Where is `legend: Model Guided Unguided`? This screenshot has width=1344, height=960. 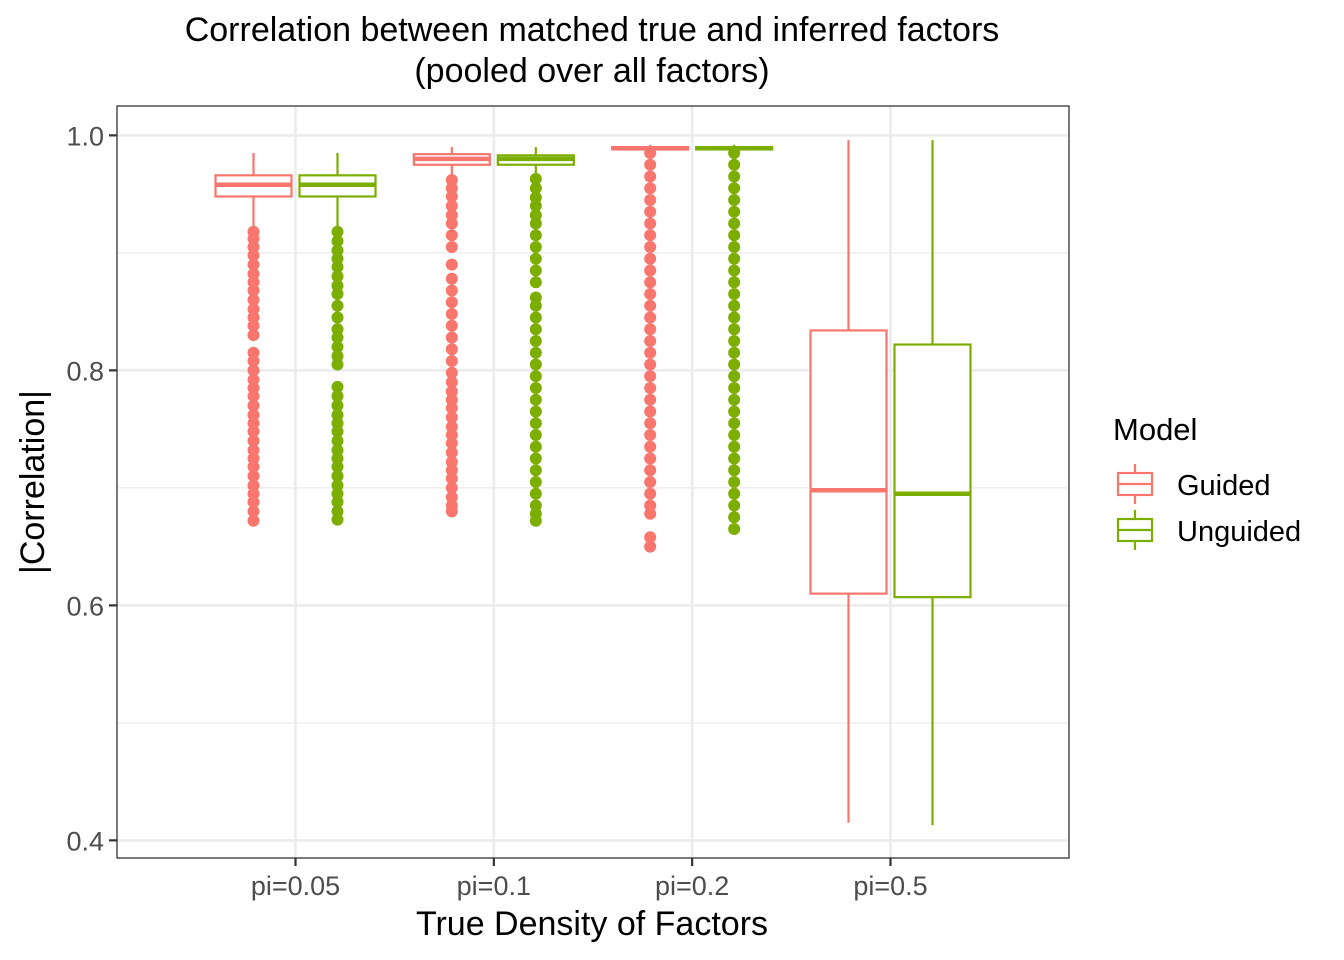
legend: Model Guided Unguided is located at coordinates (1207, 481).